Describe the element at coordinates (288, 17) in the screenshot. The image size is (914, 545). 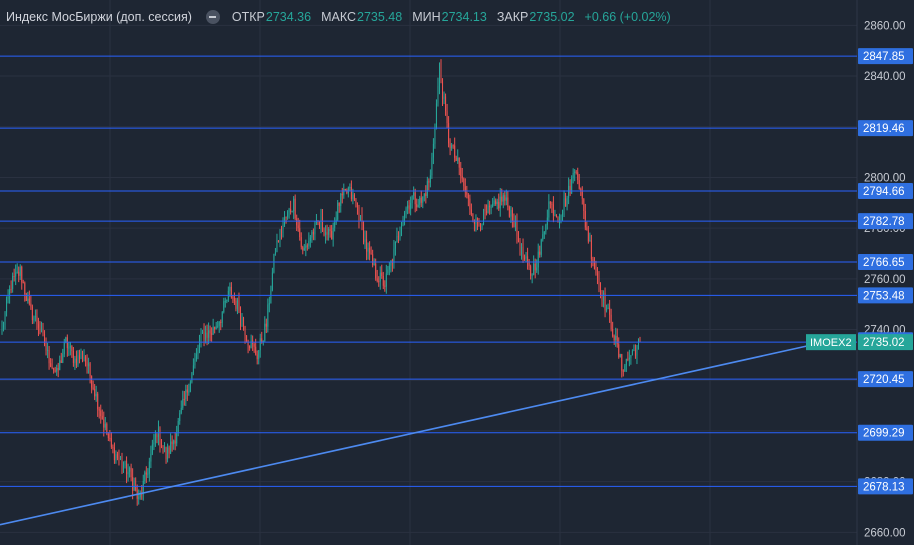
I see `open-value: 2734.36` at that location.